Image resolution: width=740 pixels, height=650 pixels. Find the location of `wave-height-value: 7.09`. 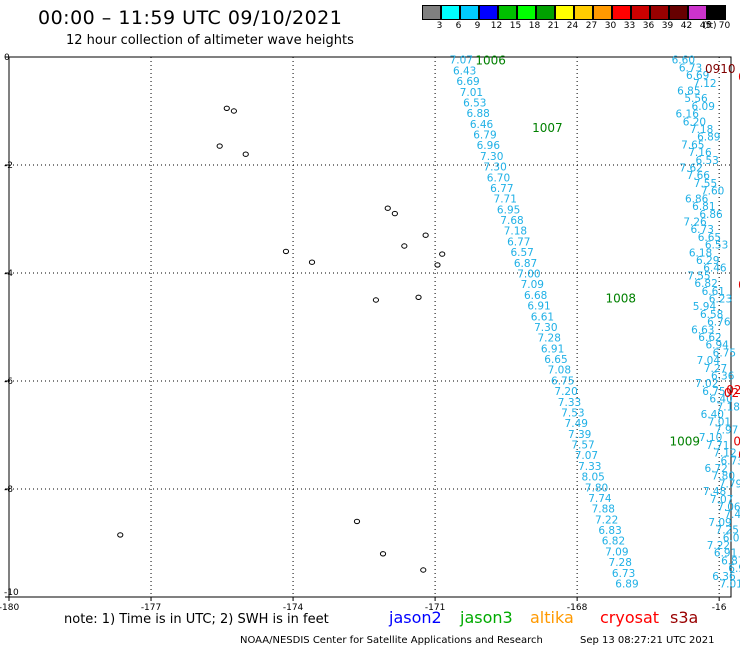

wave-height-value: 7.09 is located at coordinates (532, 285).